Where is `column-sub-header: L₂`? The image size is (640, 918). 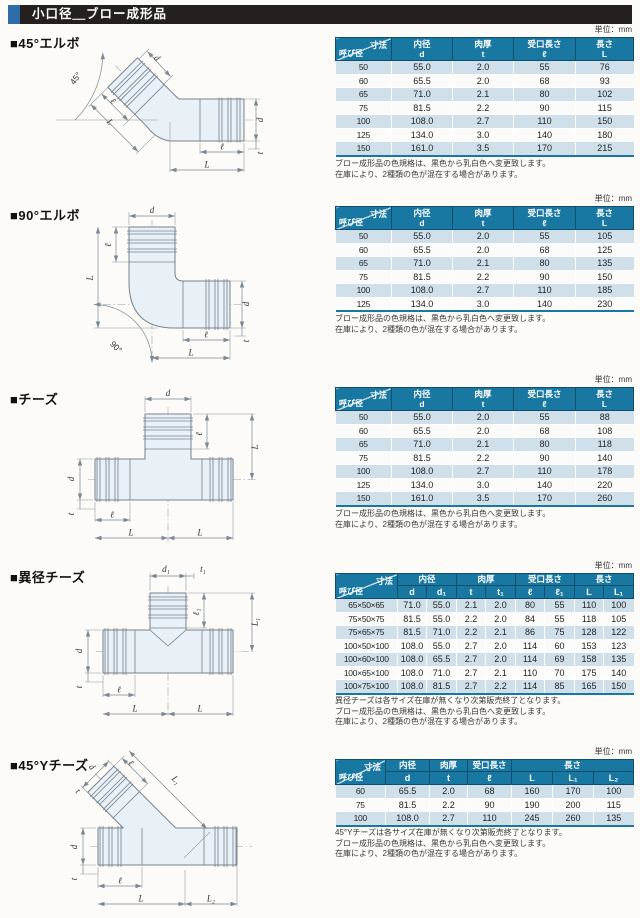 column-sub-header: L₂ is located at coordinates (613, 778).